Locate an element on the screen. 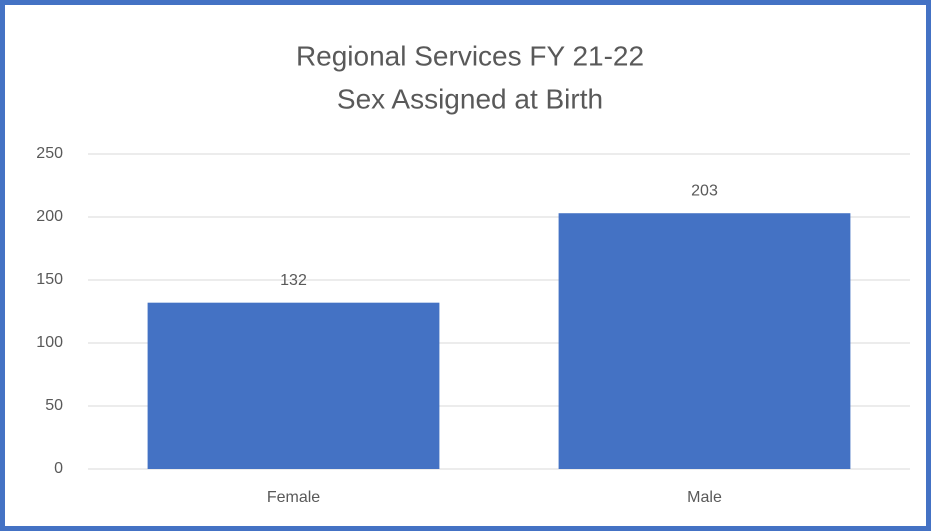 The width and height of the screenshot is (931, 531). chart-title: Regional Services FY 21-22 is located at coordinates (470, 55).